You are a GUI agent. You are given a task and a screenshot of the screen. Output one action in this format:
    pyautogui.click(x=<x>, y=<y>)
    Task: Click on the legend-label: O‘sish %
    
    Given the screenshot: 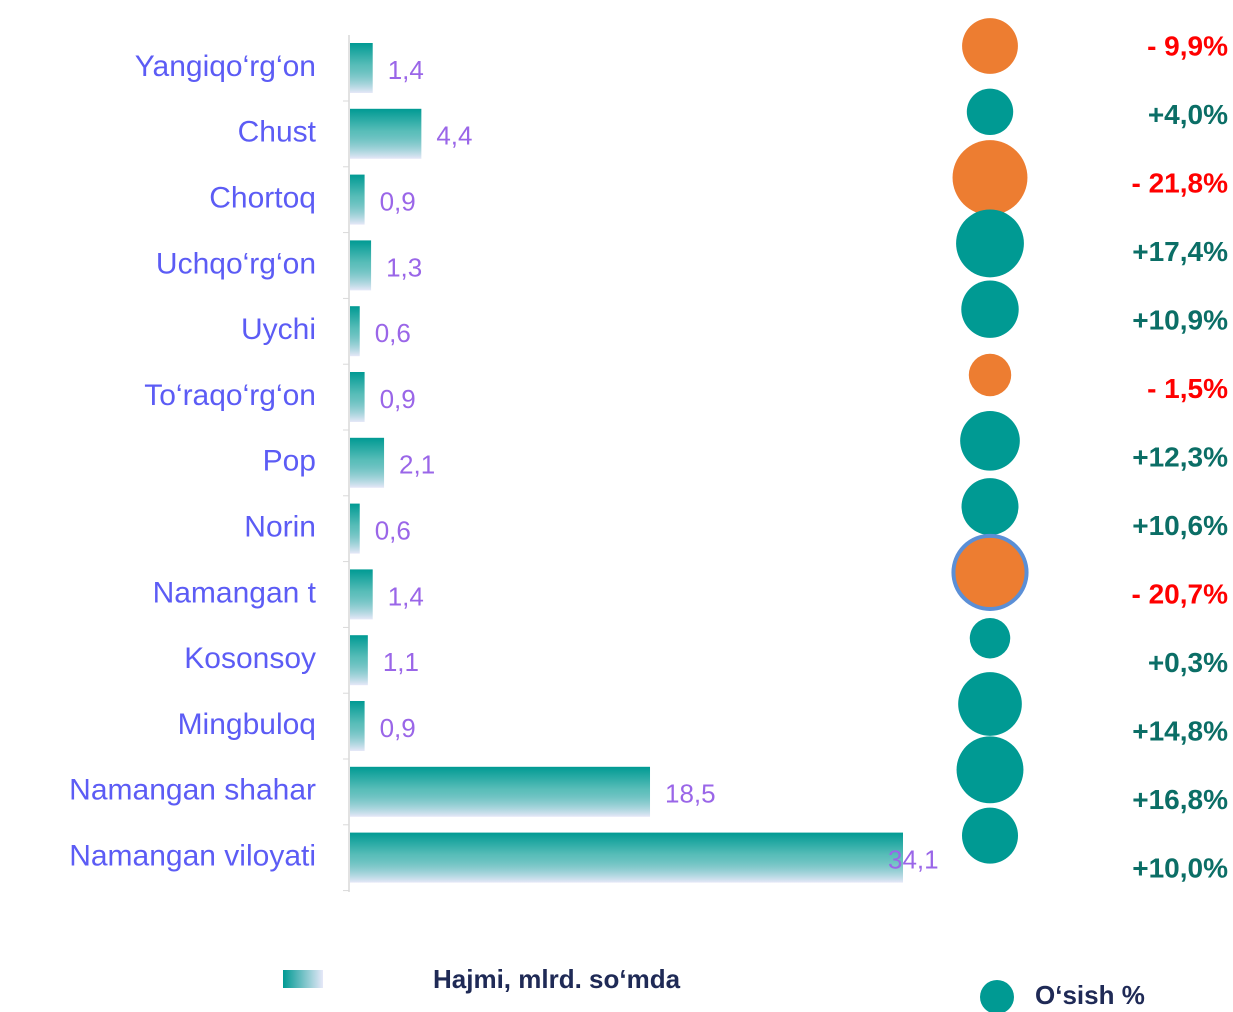 What is the action you would take?
    pyautogui.click(x=1090, y=995)
    